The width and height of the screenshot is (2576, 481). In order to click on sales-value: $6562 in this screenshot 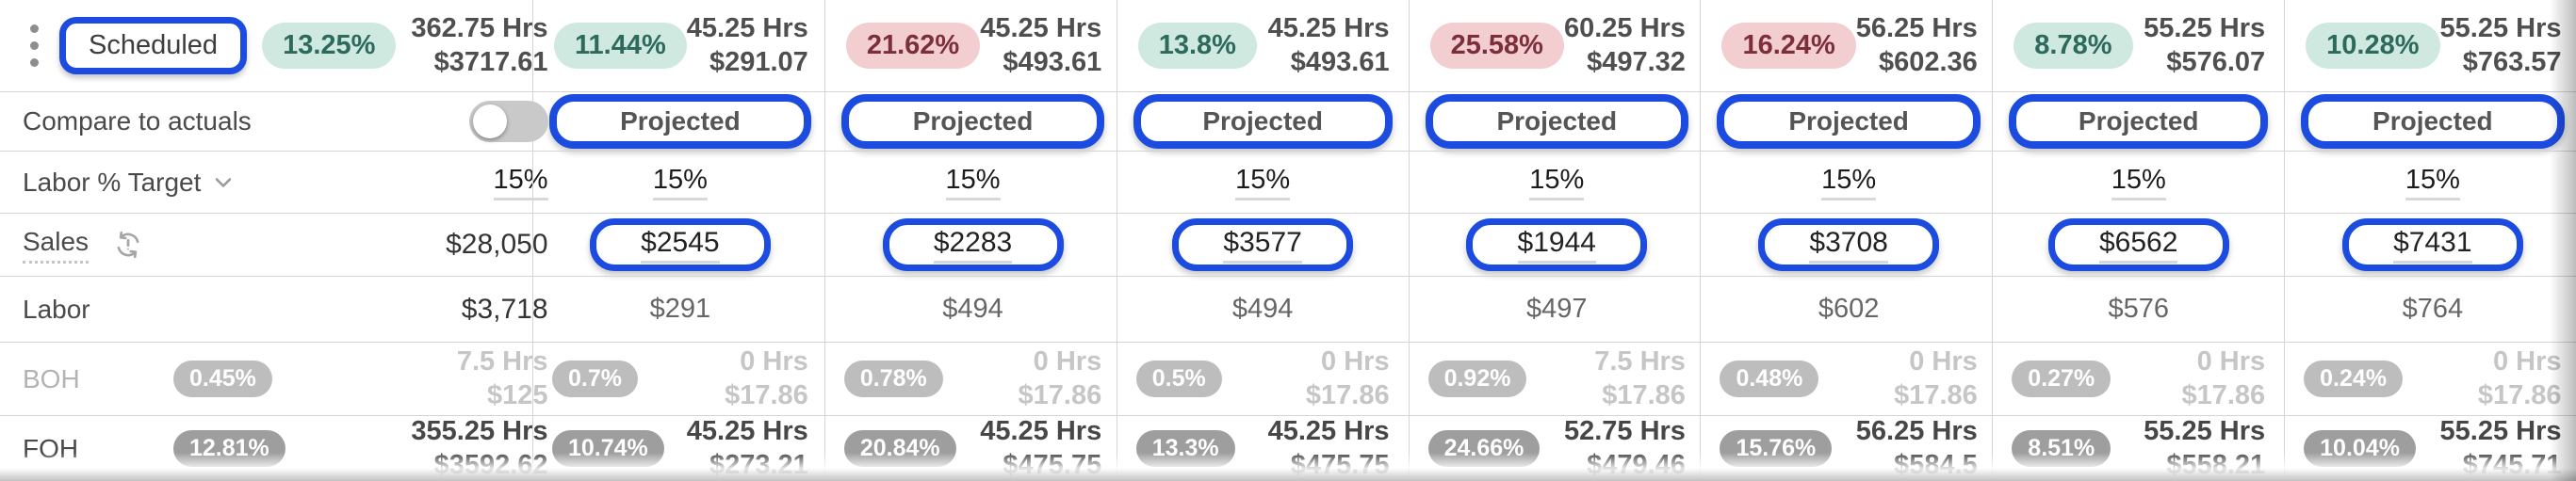, I will do `click(2138, 245)`.